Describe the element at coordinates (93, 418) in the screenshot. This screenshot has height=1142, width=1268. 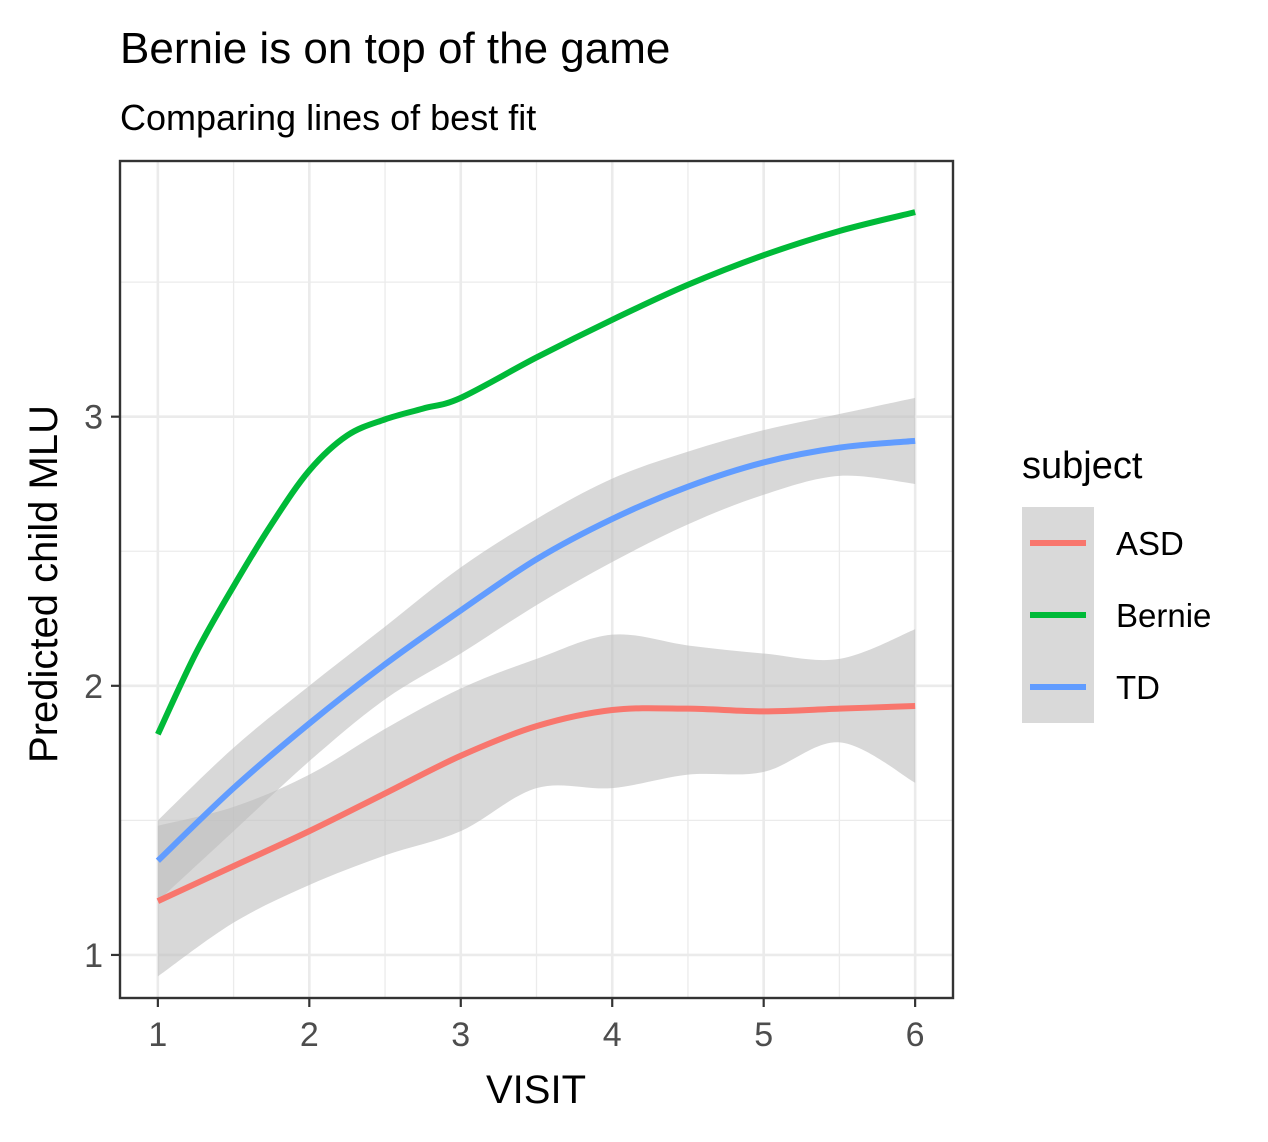
I see `y-tick-label: 3` at that location.